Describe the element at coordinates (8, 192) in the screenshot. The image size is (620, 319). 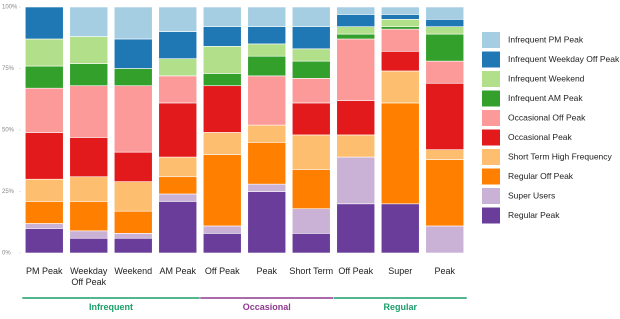
I see `y-tick-label: 25%` at that location.